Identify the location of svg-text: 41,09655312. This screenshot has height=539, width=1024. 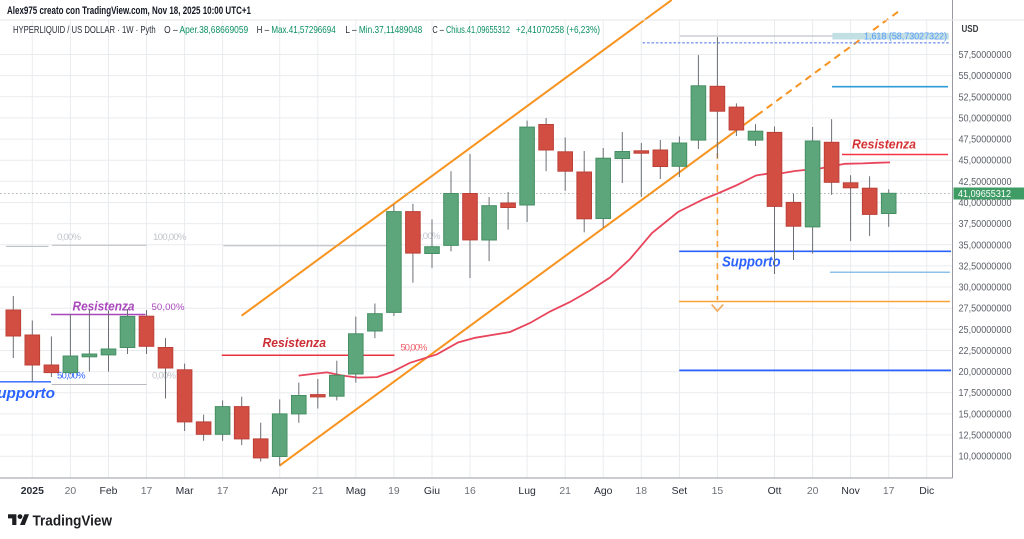
(984, 194).